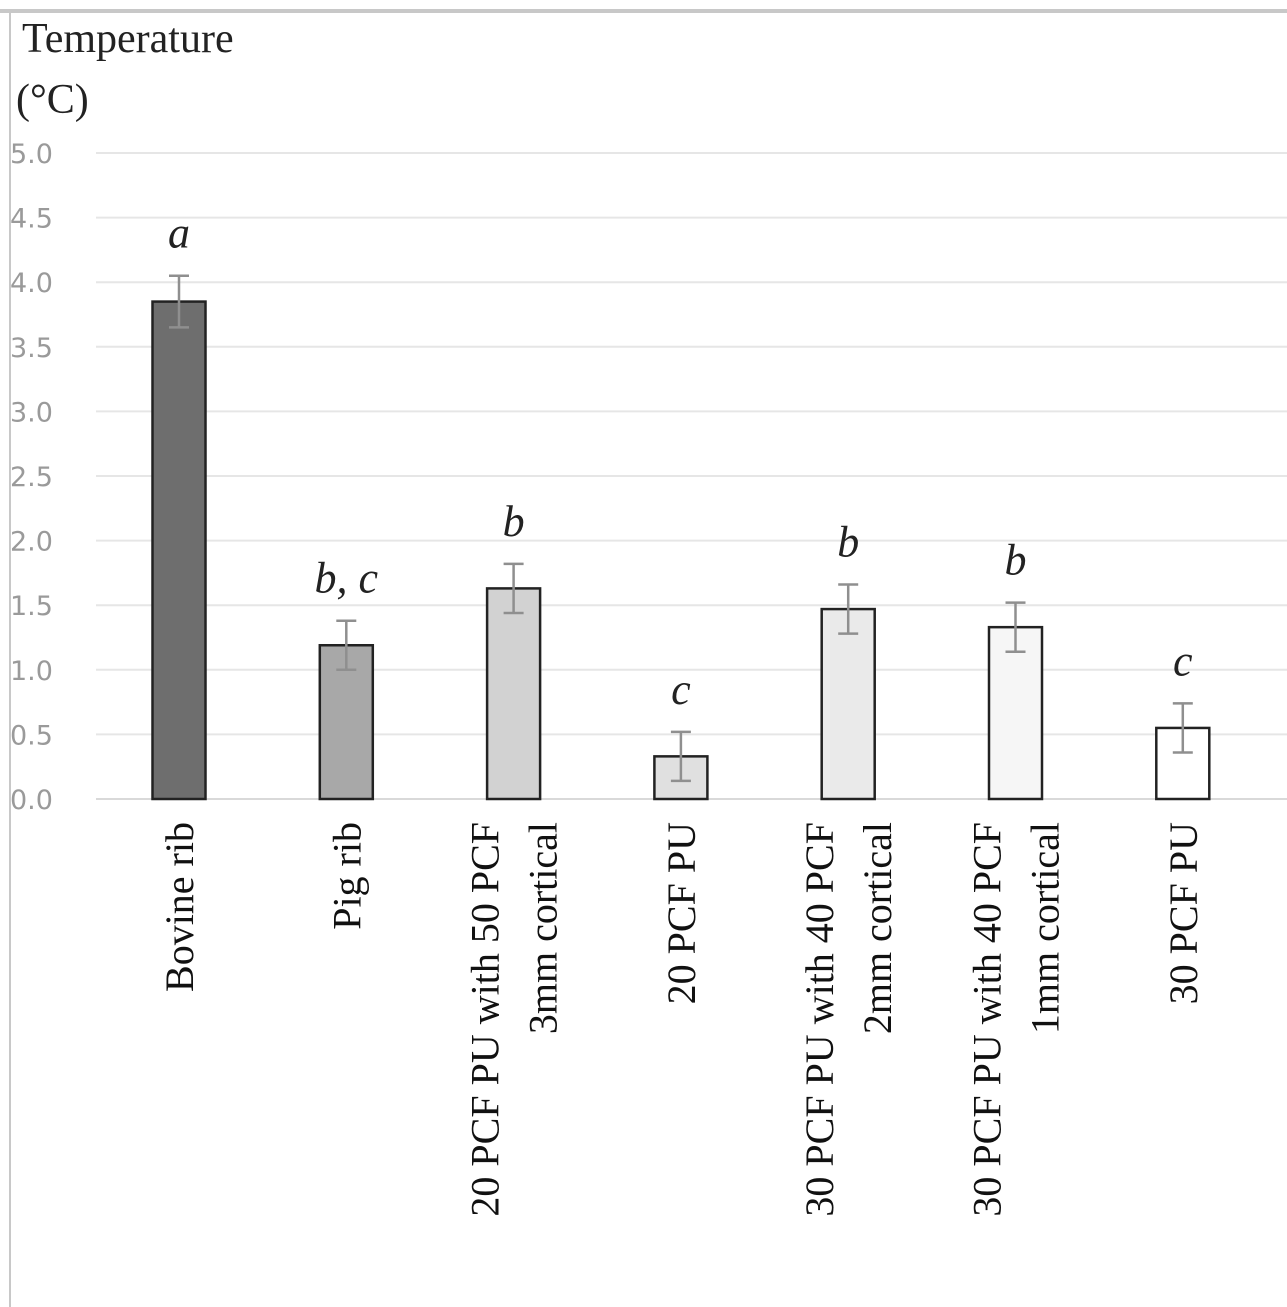 Image resolution: width=1287 pixels, height=1307 pixels. I want to click on y-tick-label: 5.0, so click(31, 154).